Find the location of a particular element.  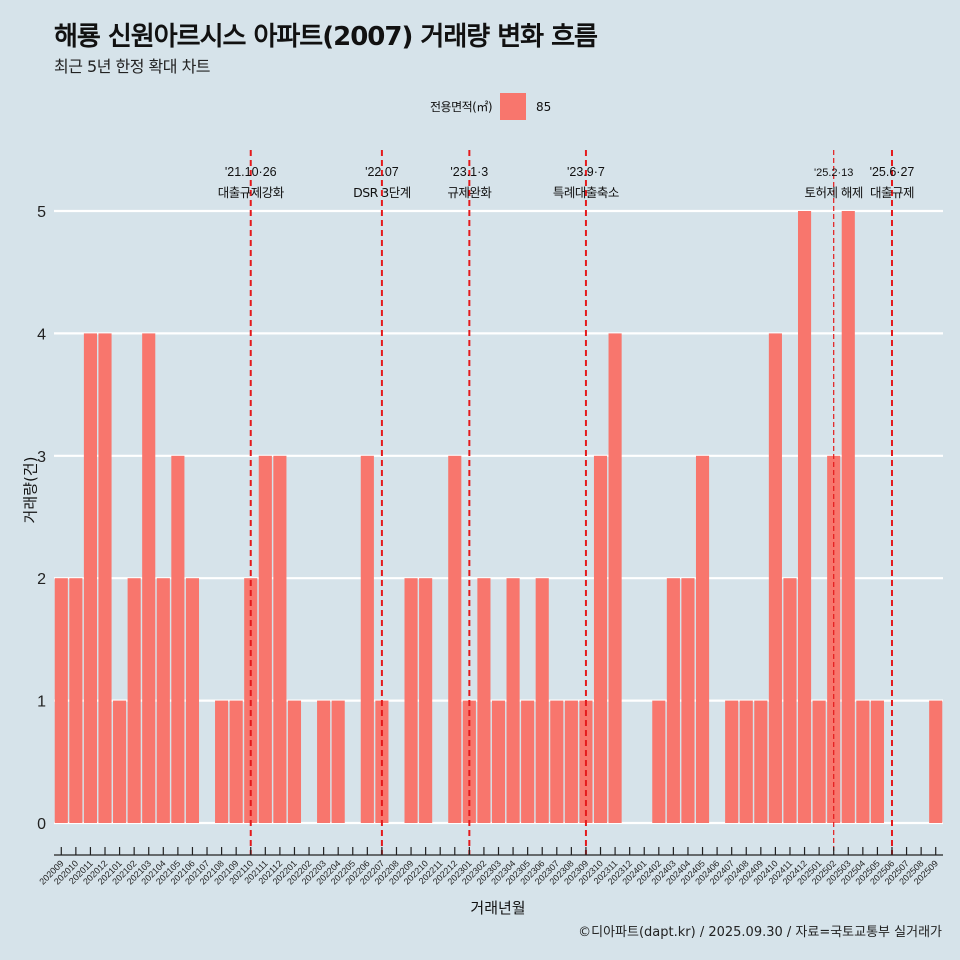

event-label: 대출규제 is located at coordinates (892, 192).